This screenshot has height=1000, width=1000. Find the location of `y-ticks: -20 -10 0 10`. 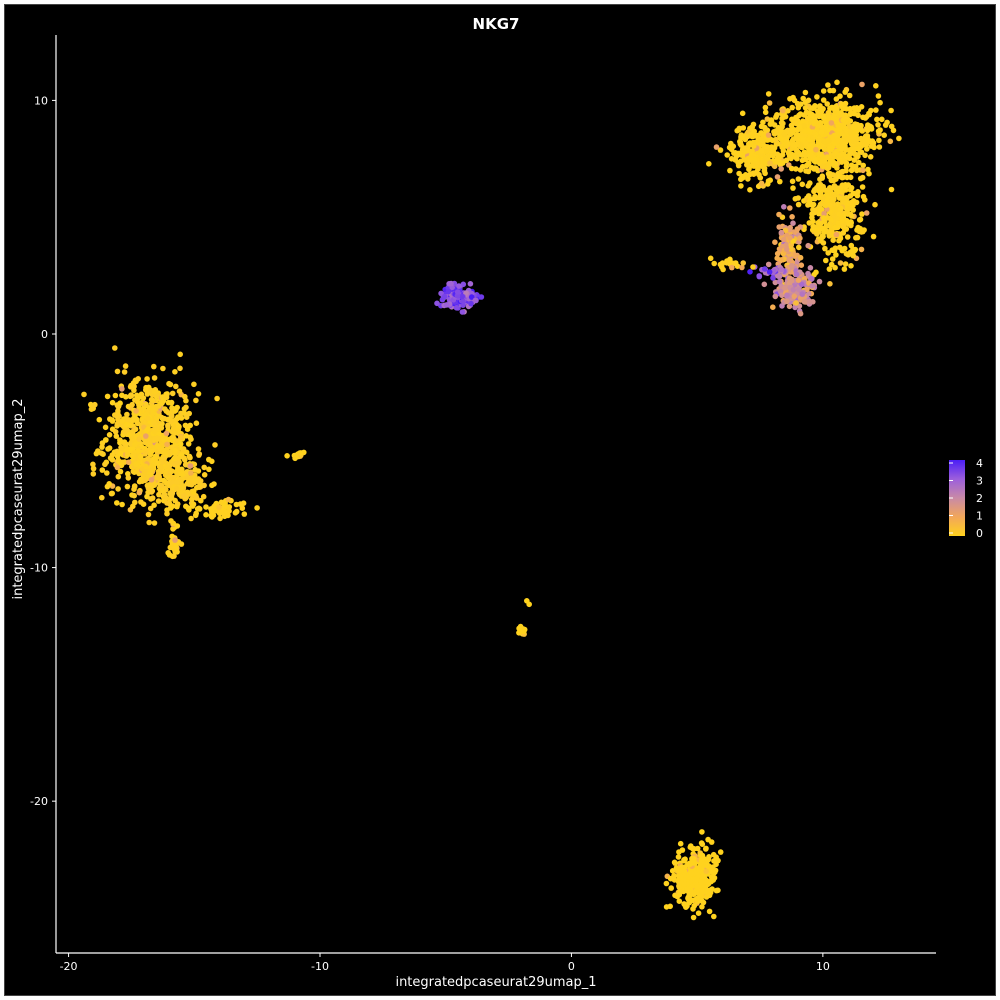

y-ticks: -20 -10 0 10 is located at coordinates (43, 451).